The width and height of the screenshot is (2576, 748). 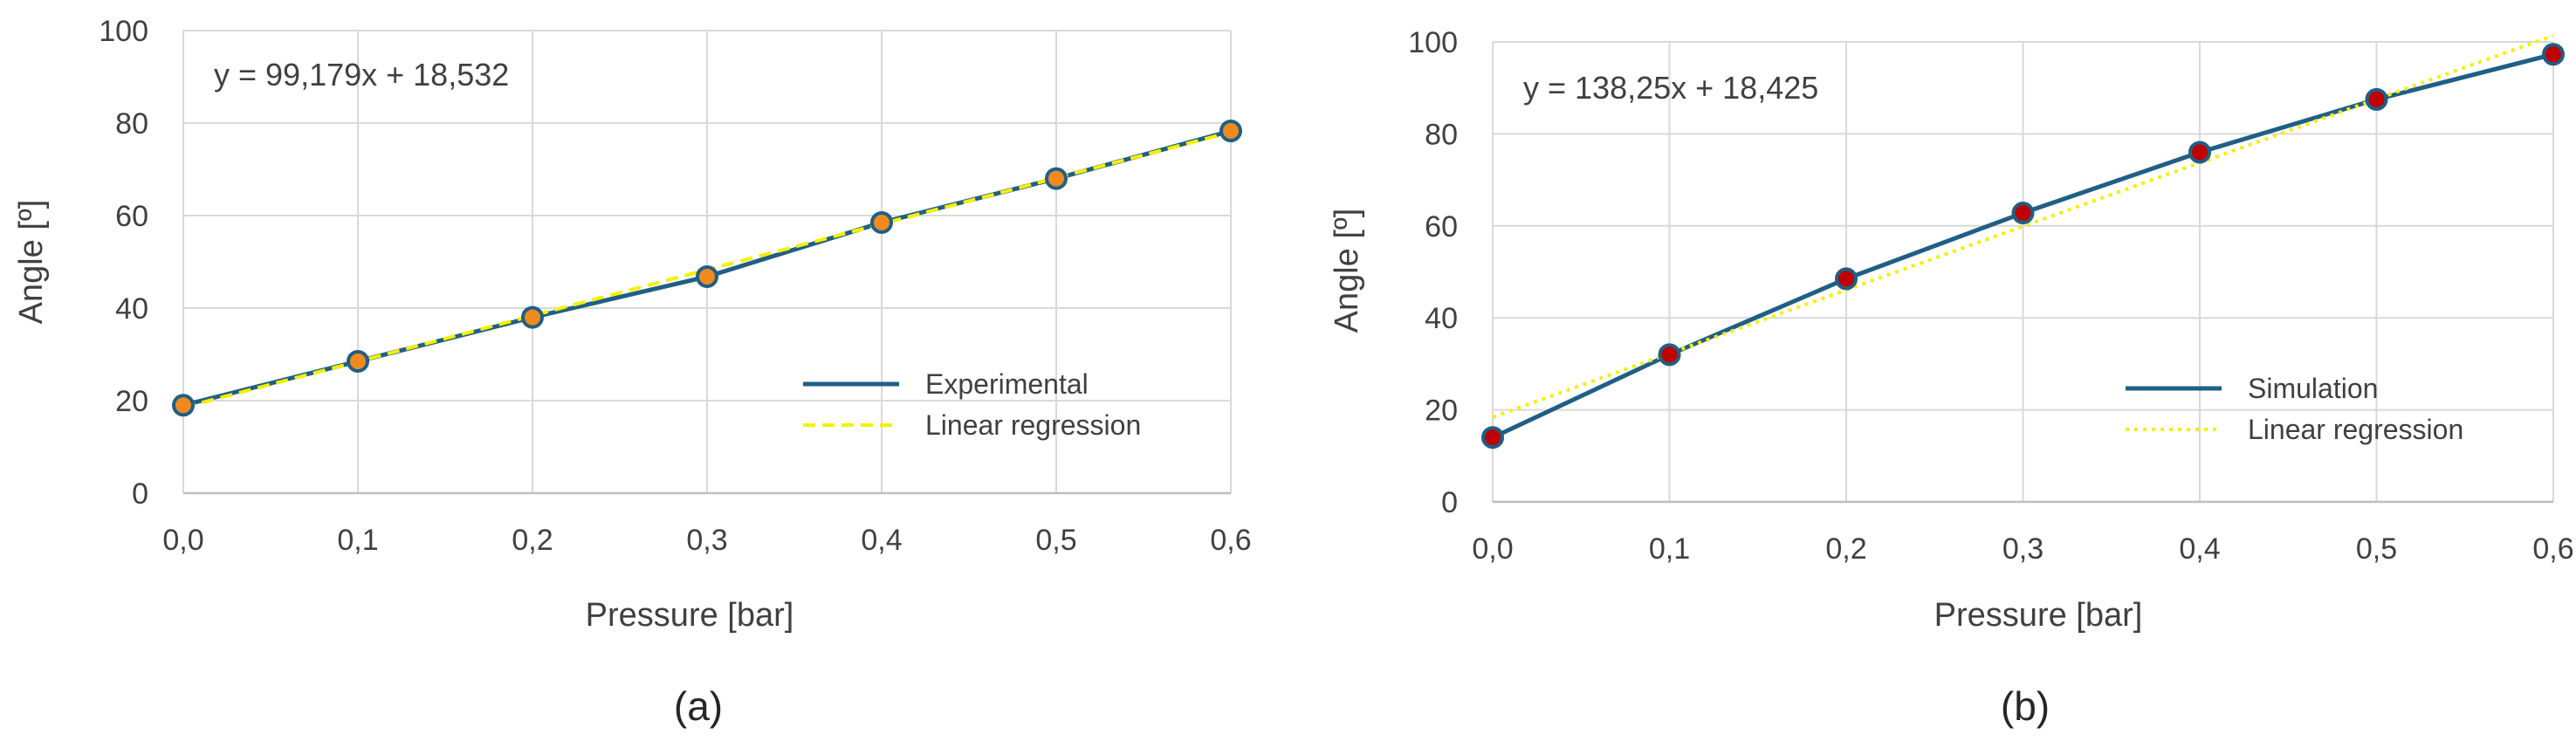 What do you see at coordinates (1670, 88) in the screenshot?
I see `regression-equation: y = 138,25x + 18,425` at bounding box center [1670, 88].